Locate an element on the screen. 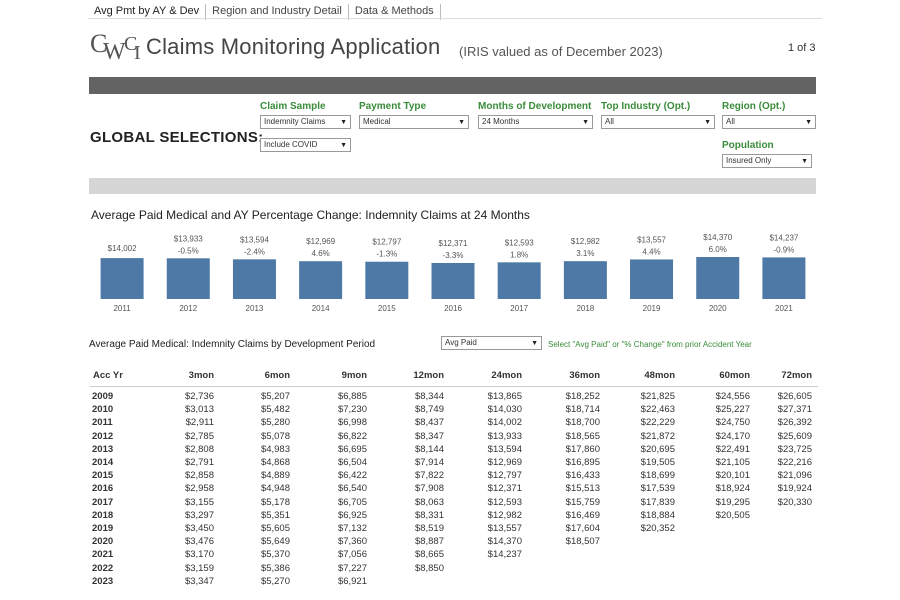 This screenshot has width=900, height=600. value-cell: $3,013 is located at coordinates (199, 410).